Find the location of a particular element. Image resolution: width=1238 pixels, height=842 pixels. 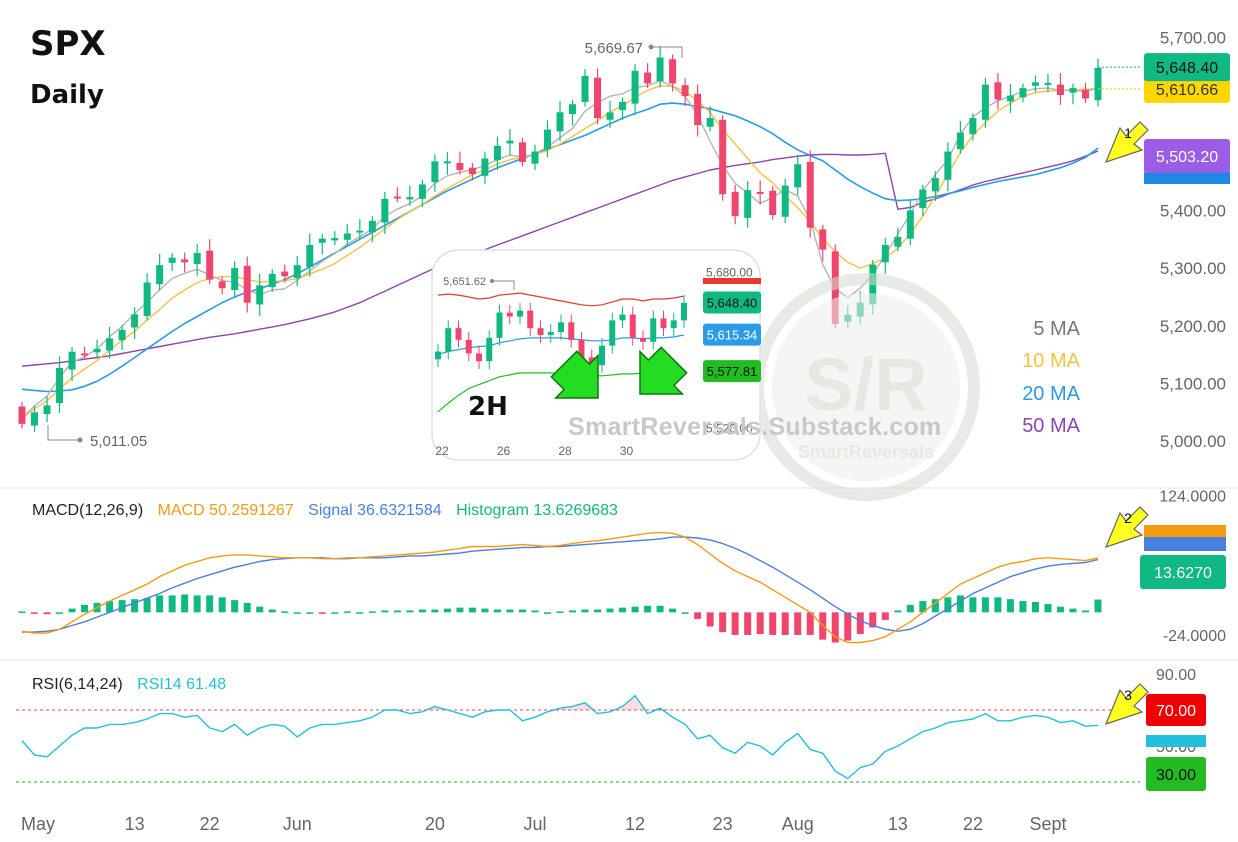

chart-title-symbol: SPX is located at coordinates (68, 44).